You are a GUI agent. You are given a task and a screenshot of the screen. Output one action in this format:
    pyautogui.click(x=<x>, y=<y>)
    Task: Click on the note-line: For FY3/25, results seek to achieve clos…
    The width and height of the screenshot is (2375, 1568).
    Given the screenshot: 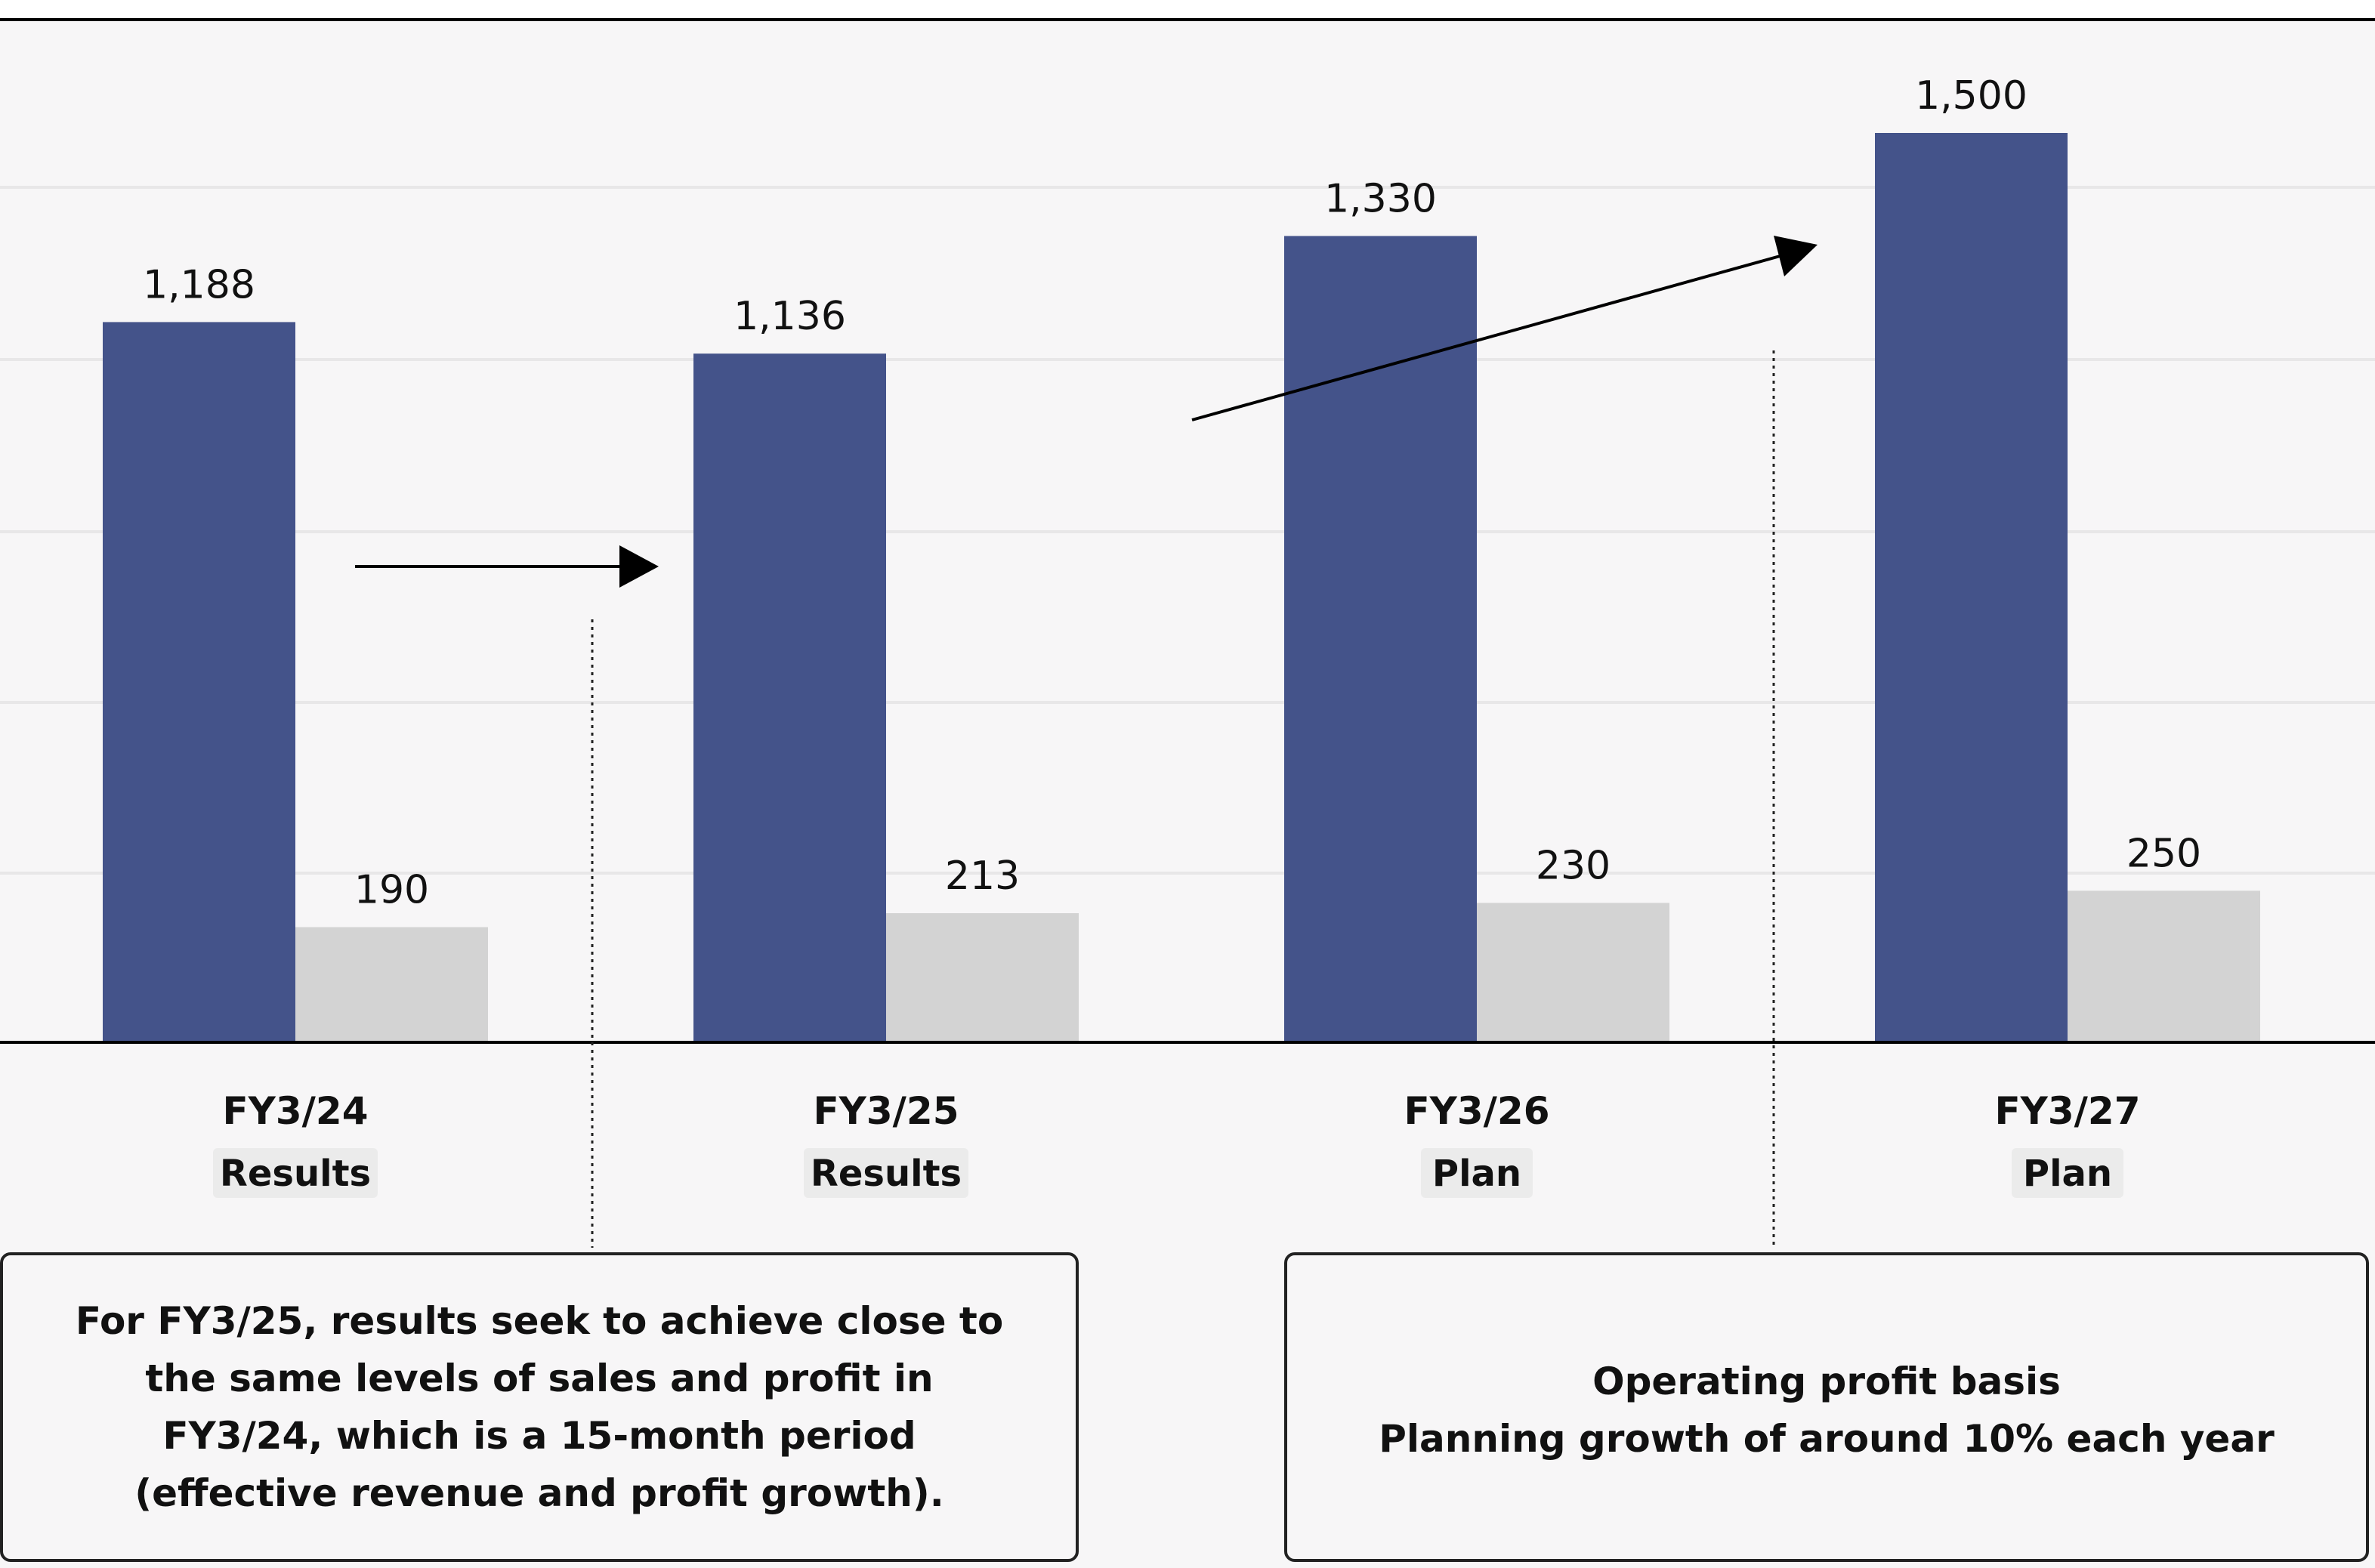 What is the action you would take?
    pyautogui.click(x=539, y=1321)
    